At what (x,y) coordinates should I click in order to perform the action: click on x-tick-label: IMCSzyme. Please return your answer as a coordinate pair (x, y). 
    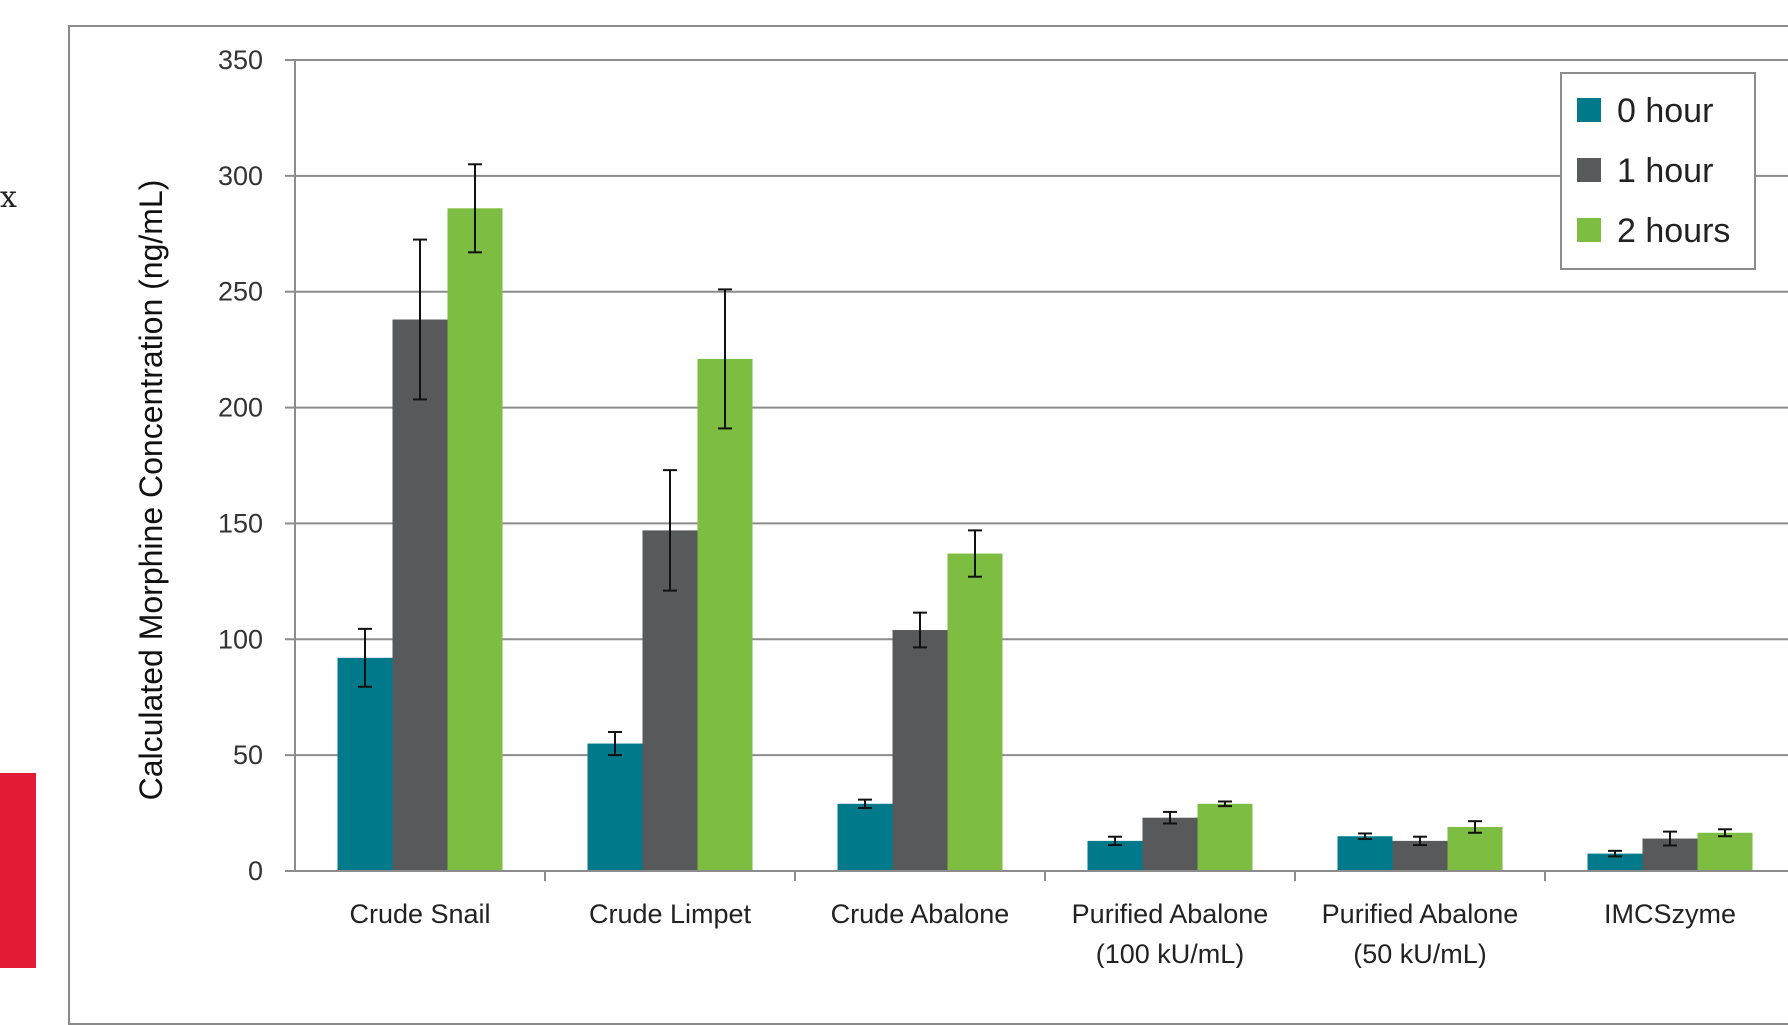
    Looking at the image, I should click on (1670, 914).